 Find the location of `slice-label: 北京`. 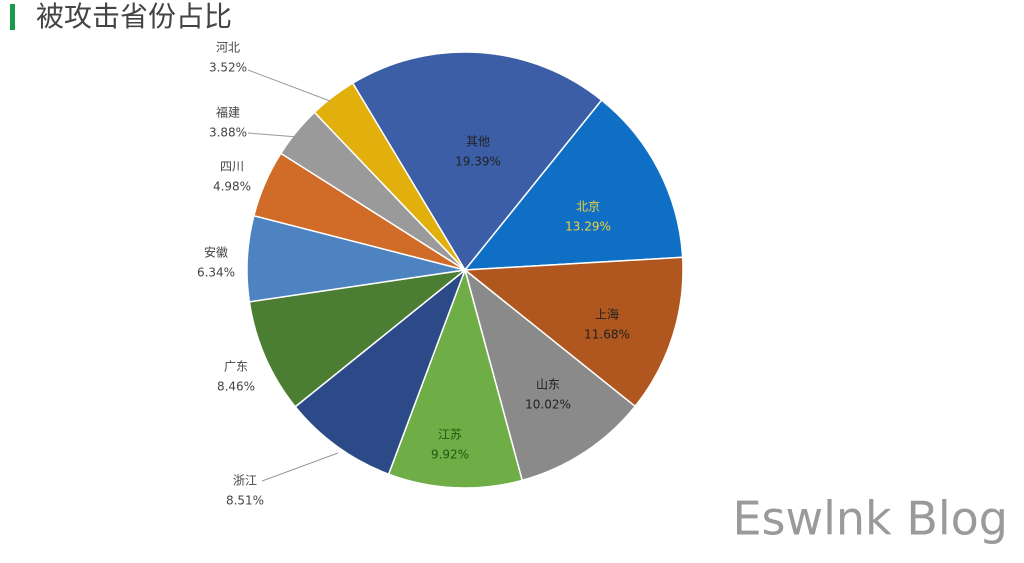

slice-label: 北京 is located at coordinates (588, 207).